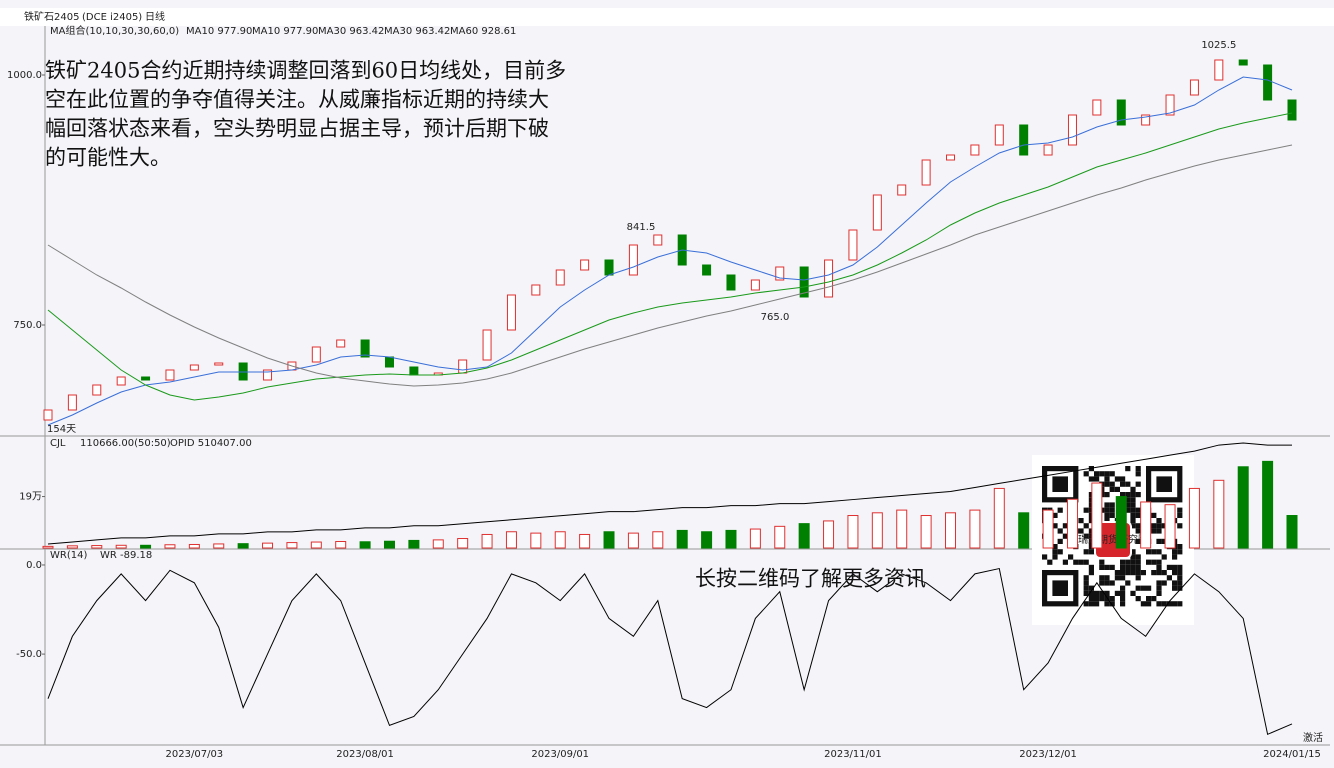  Describe the element at coordinates (24, 75) in the screenshot. I see `y-tick-label: 1000.0` at that location.